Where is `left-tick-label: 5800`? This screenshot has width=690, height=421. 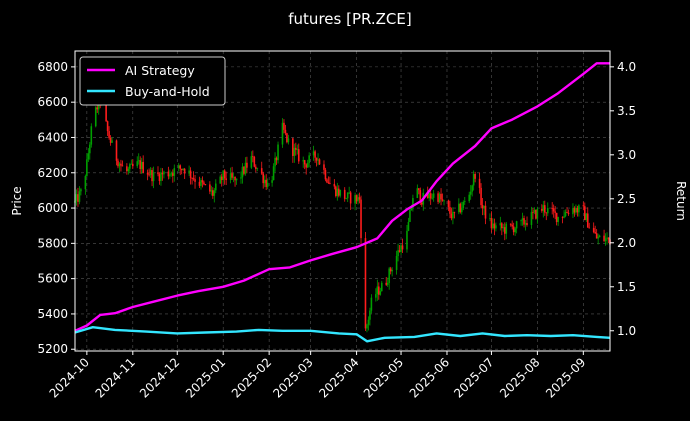 left-tick-label: 5800 is located at coordinates (52, 243).